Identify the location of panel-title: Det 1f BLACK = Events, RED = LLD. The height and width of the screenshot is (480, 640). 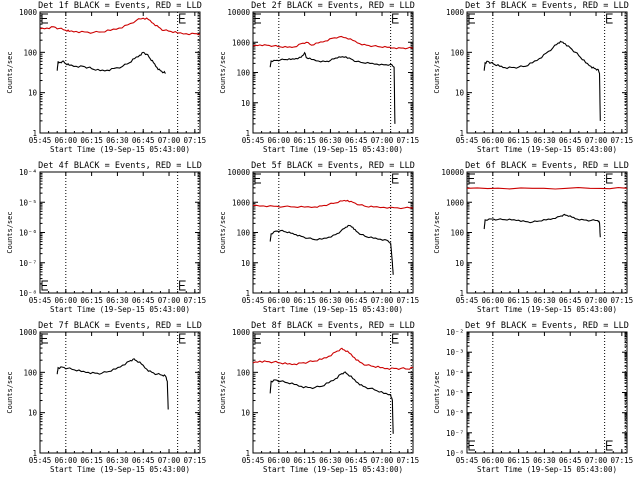
(120, 6).